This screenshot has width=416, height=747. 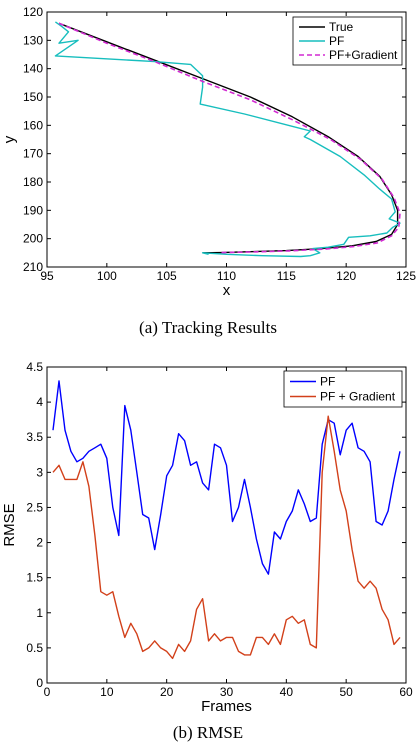 What do you see at coordinates (287, 692) in the screenshot?
I see `rmse-x-tick-label: 40` at bounding box center [287, 692].